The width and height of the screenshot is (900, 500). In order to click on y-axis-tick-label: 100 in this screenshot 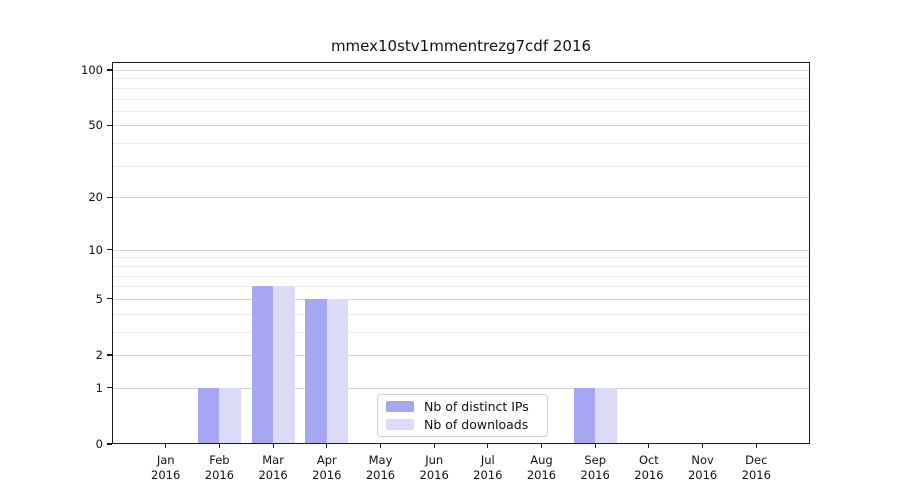, I will do `click(92, 70)`.